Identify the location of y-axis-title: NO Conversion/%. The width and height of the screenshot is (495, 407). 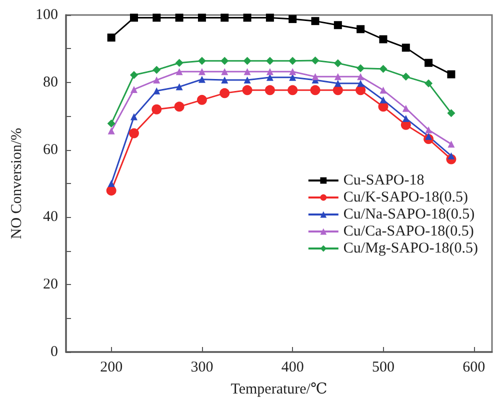
(17, 184).